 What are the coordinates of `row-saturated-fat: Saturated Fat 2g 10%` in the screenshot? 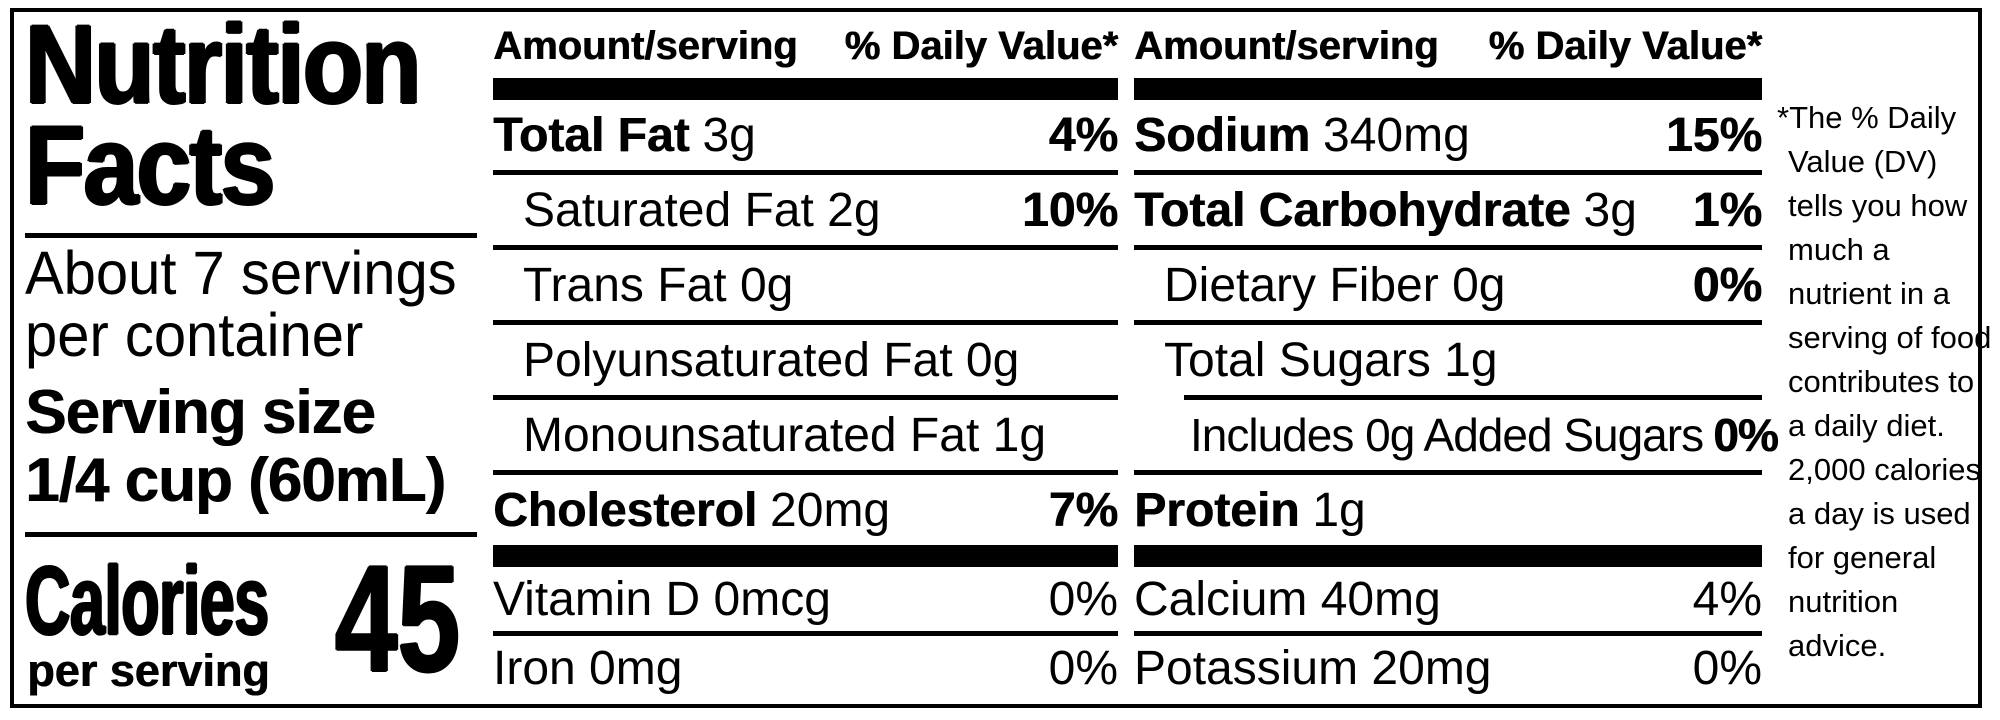 It's located at (805, 210).